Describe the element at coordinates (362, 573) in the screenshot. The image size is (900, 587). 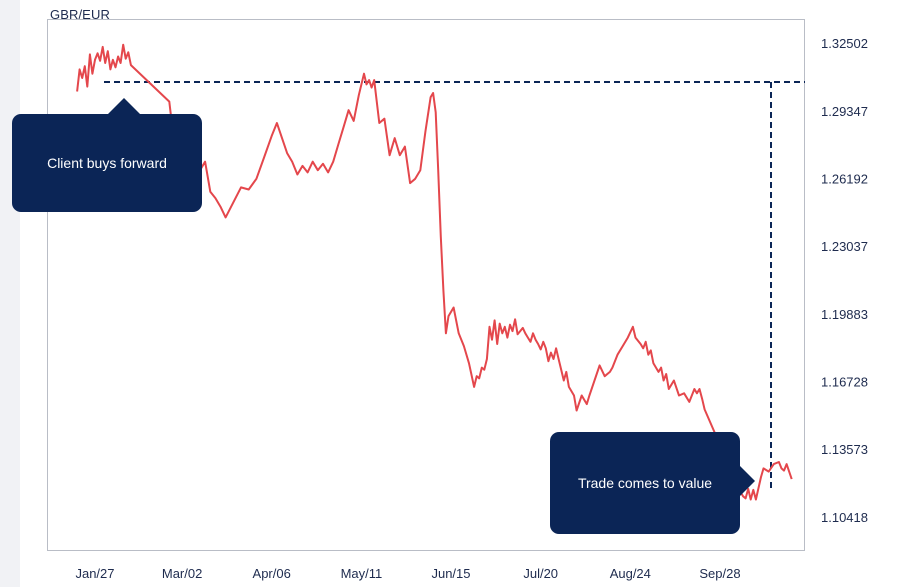
I see `x-tick-label-3: May/11` at that location.